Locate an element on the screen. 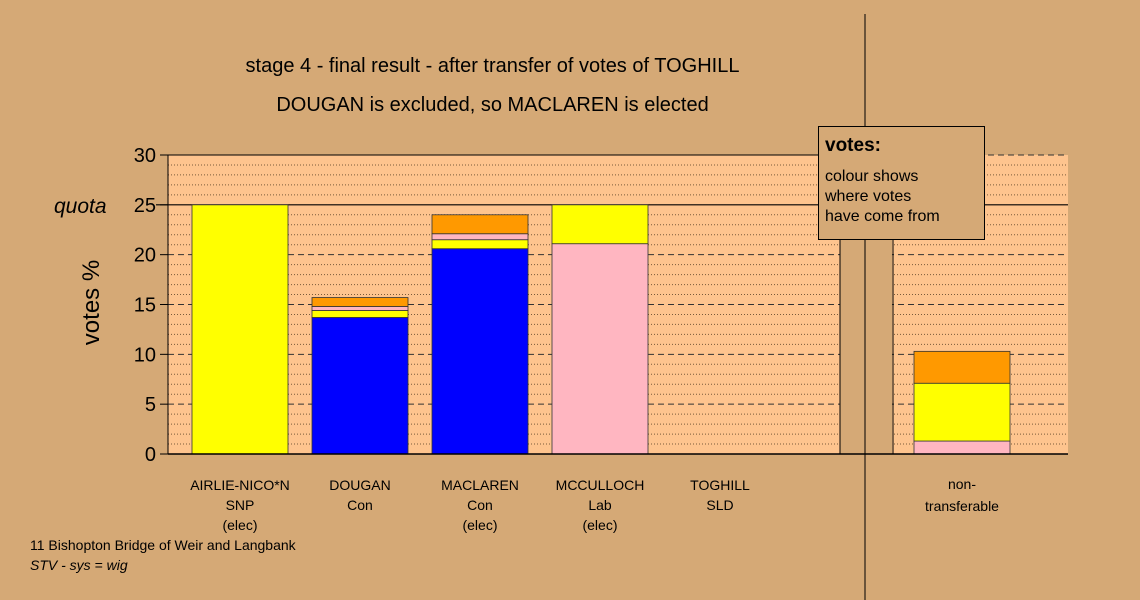  x-tick-label: non- is located at coordinates (962, 484).